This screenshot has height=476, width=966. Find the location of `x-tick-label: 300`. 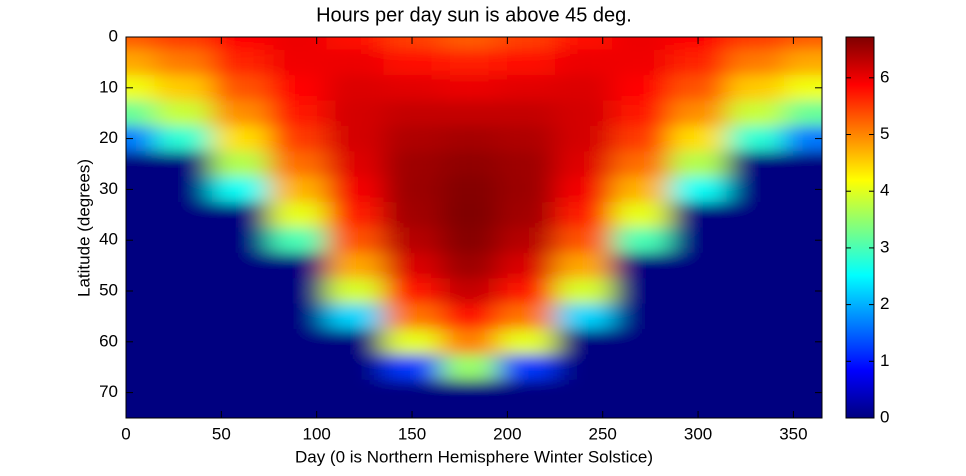

x-tick-label: 300 is located at coordinates (698, 433).